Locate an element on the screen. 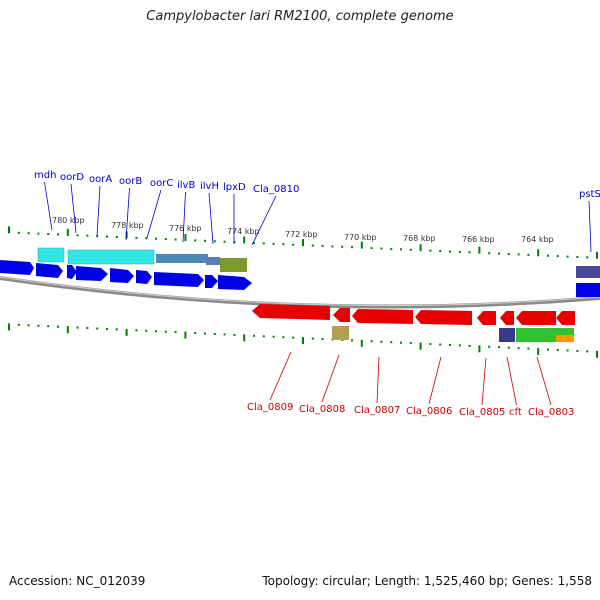  feature-block-cla0808 is located at coordinates (340, 333).